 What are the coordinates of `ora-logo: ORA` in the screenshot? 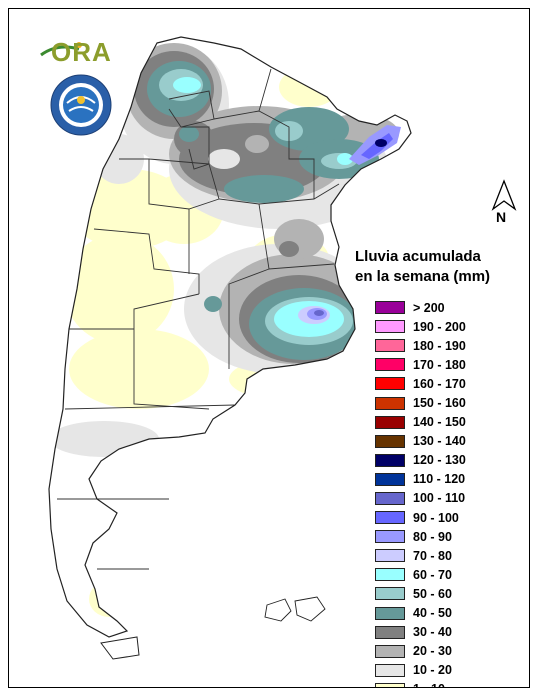 It's located at (75, 51).